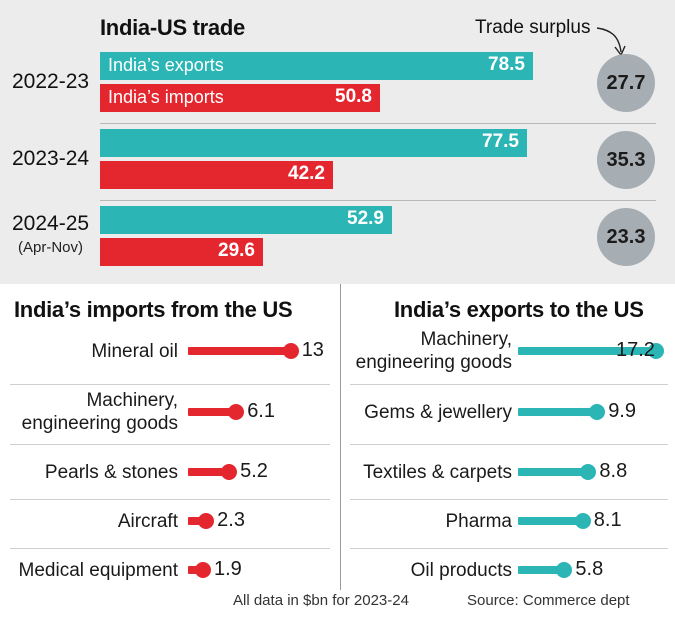  I want to click on source-note: Source: Commerce dept, so click(548, 600).